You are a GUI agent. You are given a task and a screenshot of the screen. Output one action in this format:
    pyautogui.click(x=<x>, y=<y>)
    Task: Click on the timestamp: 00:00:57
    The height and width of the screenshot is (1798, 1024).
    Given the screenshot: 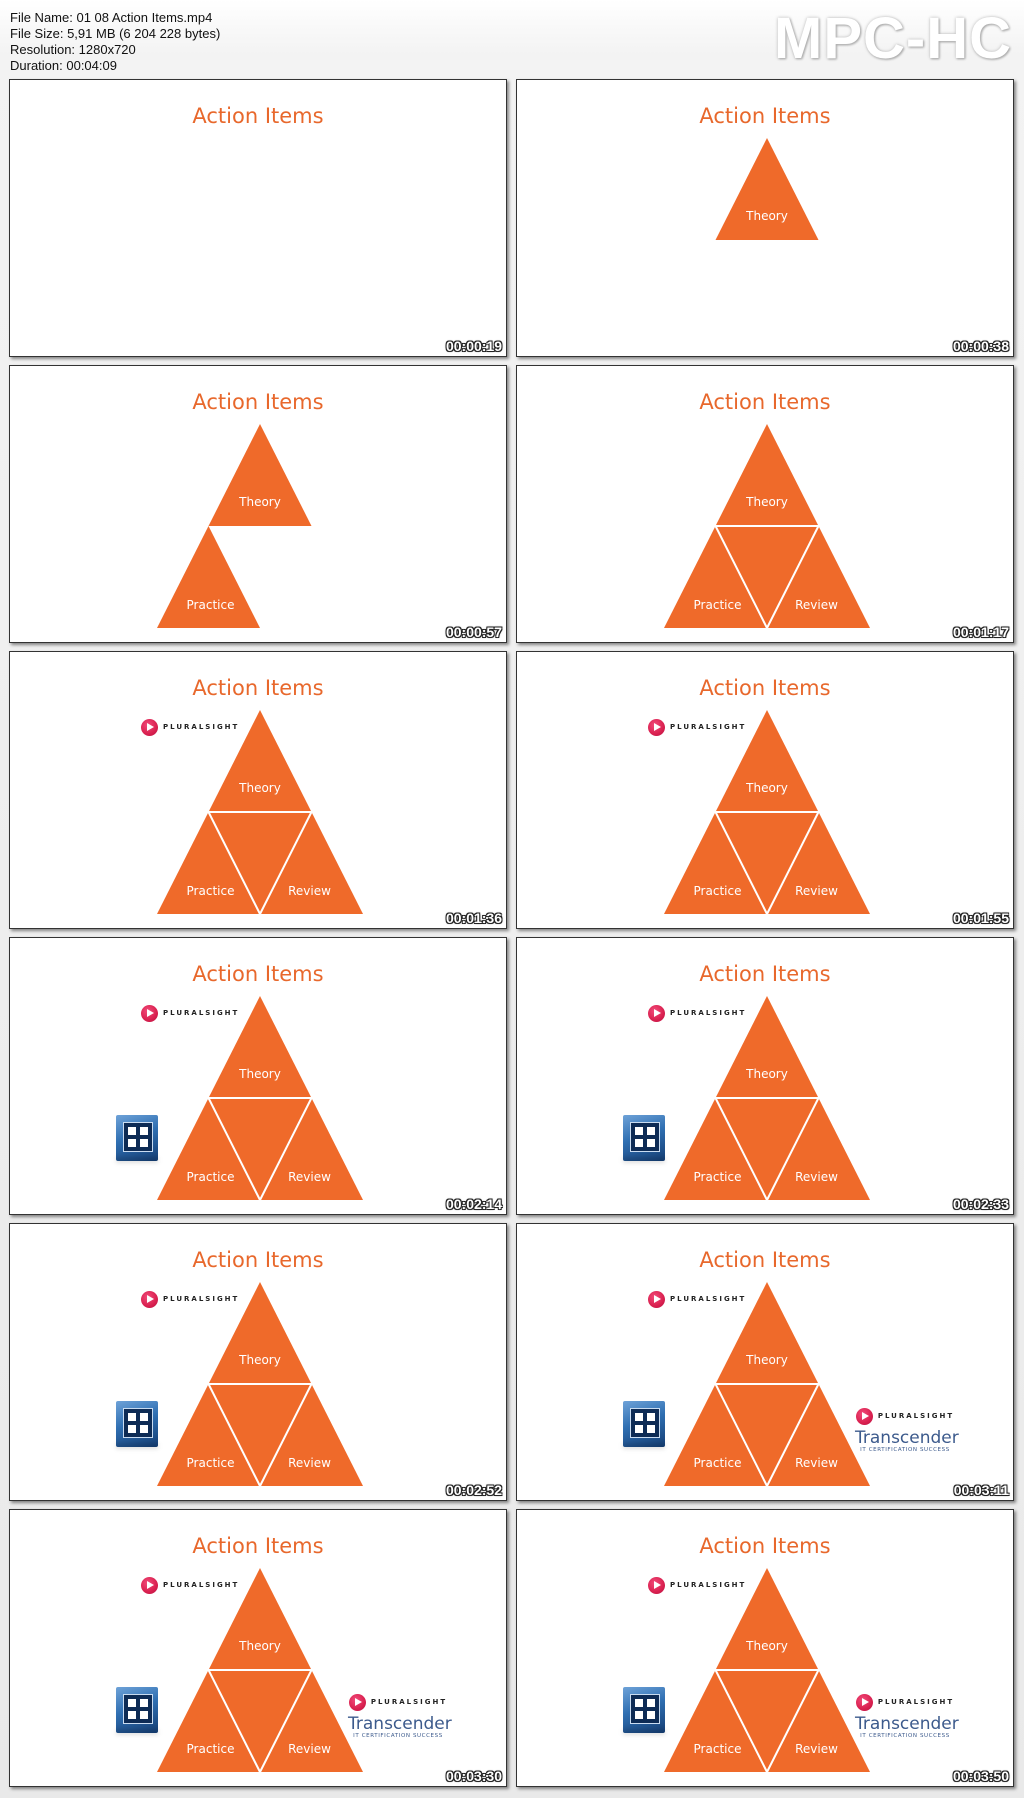 What is the action you would take?
    pyautogui.click(x=473, y=632)
    